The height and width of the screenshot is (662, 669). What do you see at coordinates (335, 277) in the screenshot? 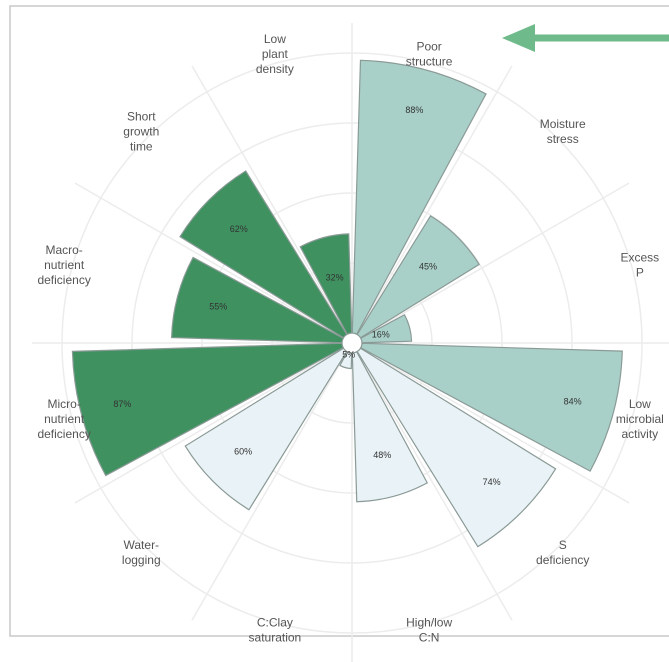
I see `value-label: 32%` at bounding box center [335, 277].